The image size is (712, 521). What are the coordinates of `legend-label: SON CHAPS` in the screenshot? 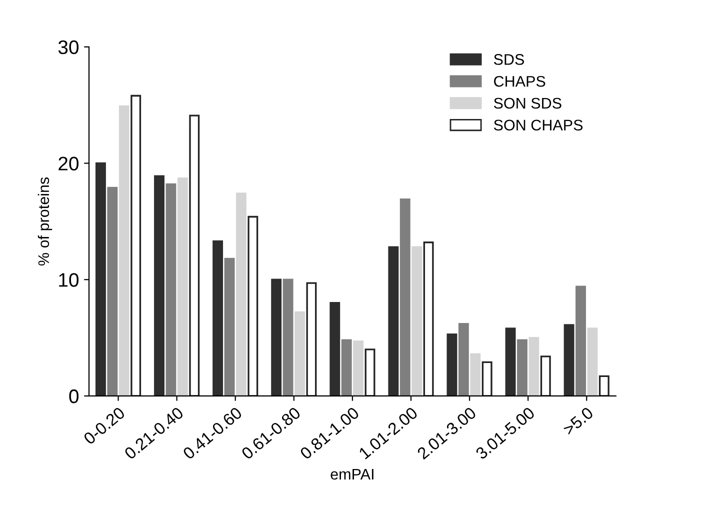 It's located at (538, 125).